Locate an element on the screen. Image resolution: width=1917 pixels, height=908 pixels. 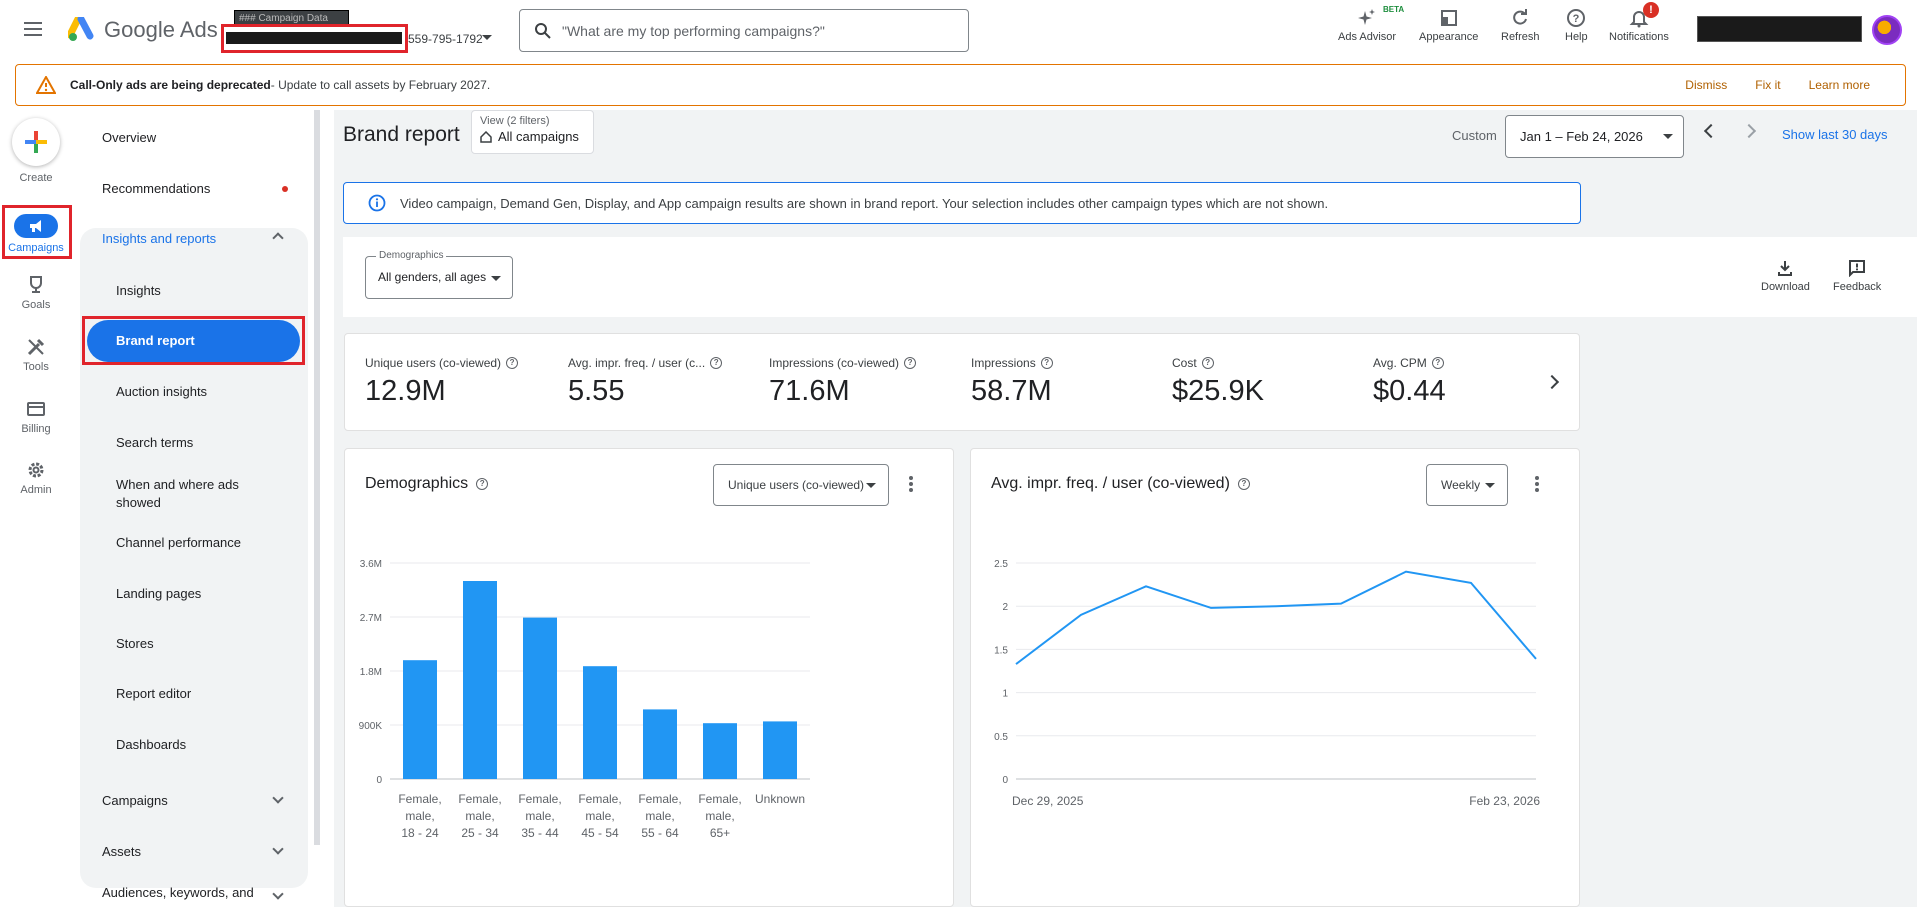
x-tick-label: 35 - 44 is located at coordinates (540, 833).